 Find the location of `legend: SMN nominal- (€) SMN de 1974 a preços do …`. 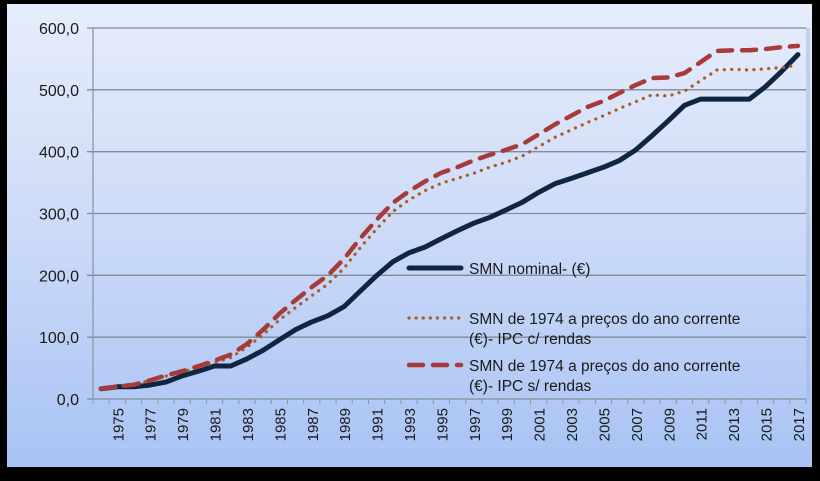

legend: SMN nominal- (€) SMN de 1974 a preços do … is located at coordinates (573, 328).